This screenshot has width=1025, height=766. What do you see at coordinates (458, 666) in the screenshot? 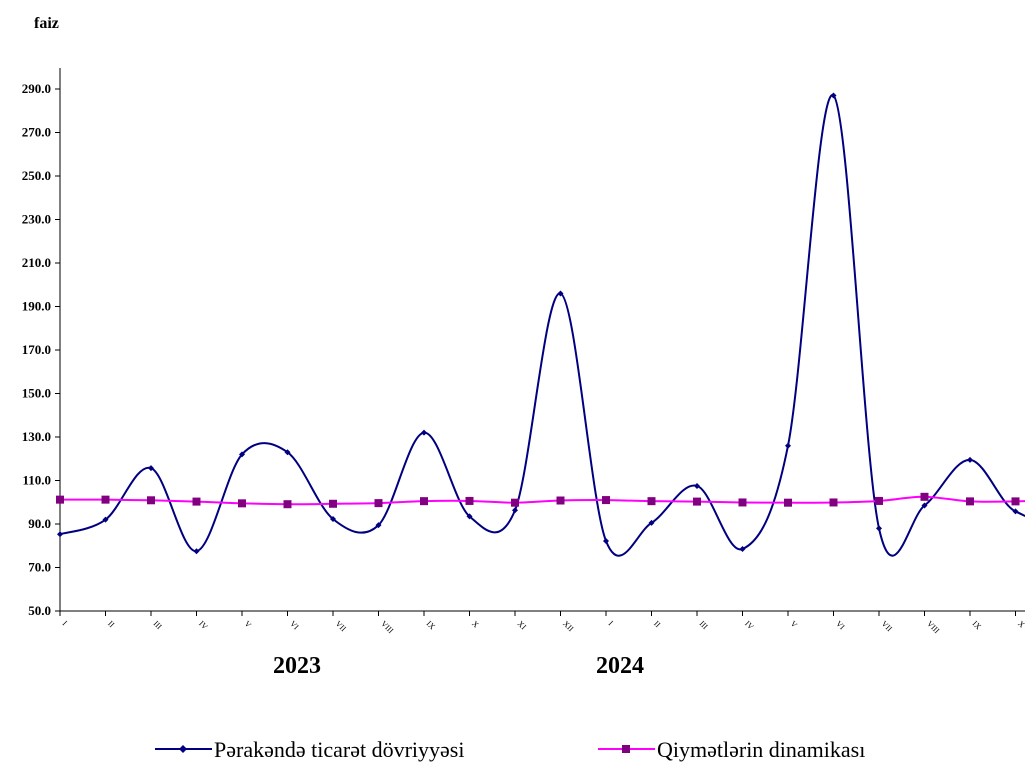
I see `year-labels: 2023 2024` at bounding box center [458, 666].